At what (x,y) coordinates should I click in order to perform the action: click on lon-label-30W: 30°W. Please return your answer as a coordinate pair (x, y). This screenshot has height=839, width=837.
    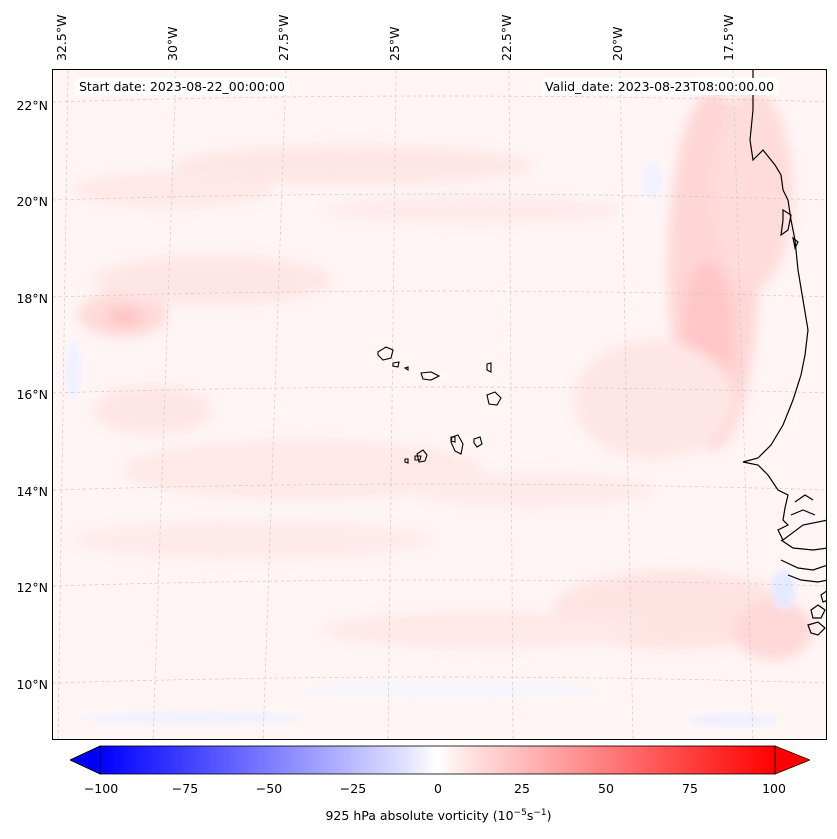
    Looking at the image, I should click on (172, 43).